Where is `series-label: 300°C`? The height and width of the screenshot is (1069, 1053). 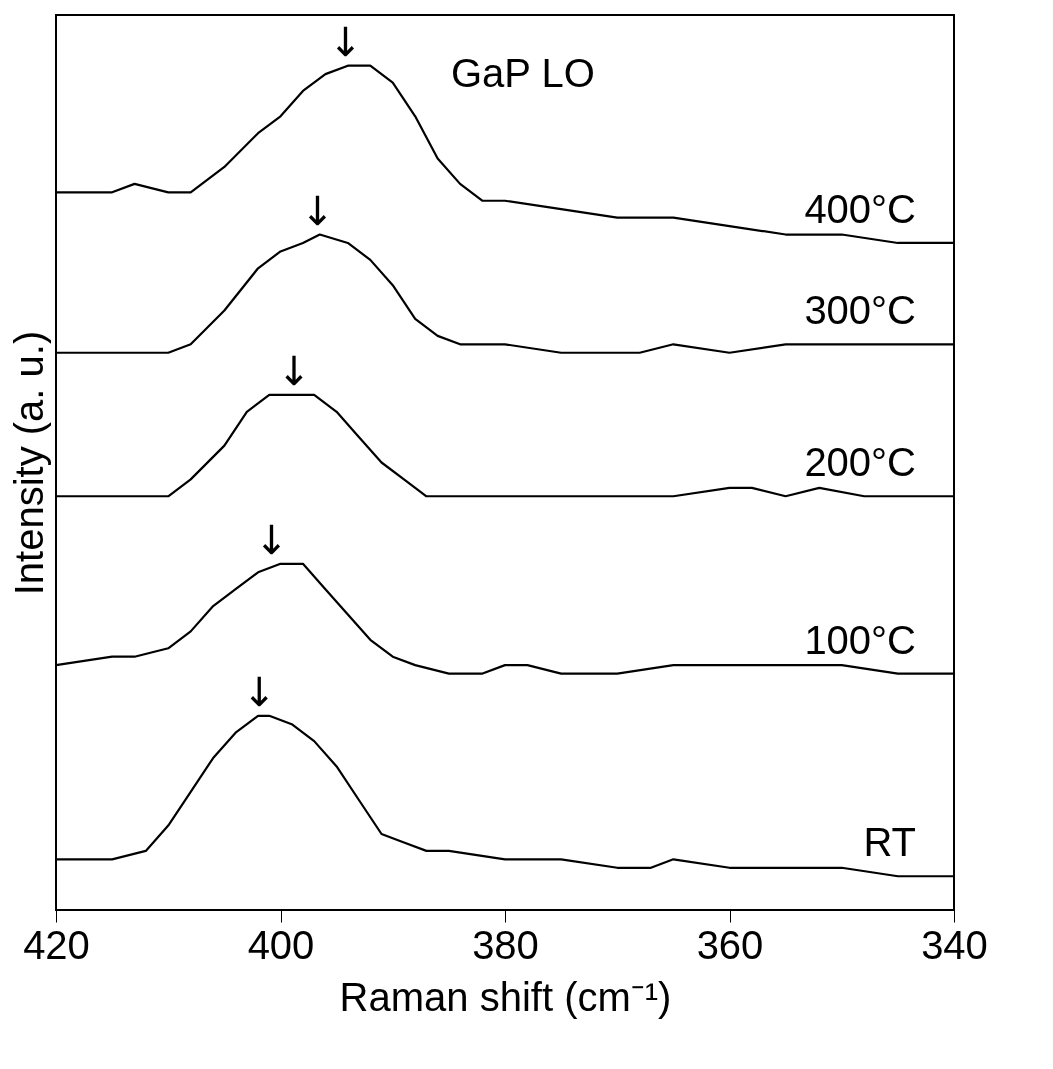
series-label: 300°C is located at coordinates (860, 310).